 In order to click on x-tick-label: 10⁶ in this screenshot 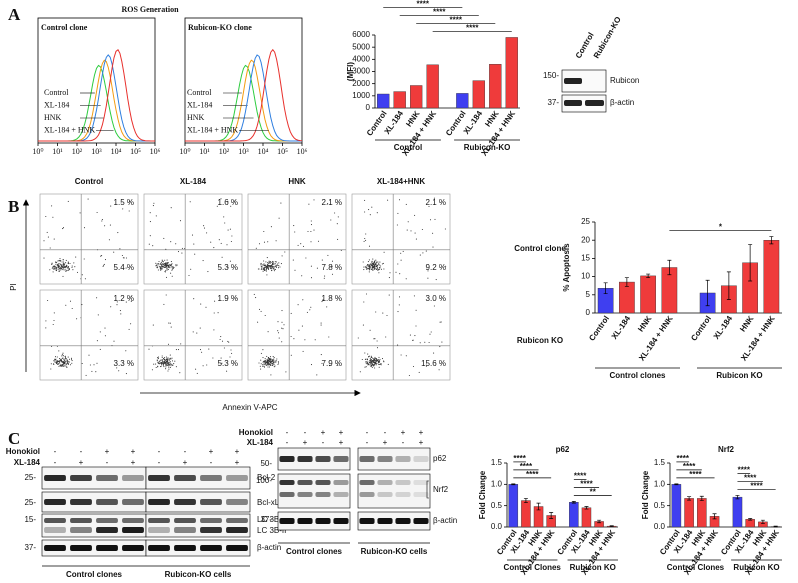, I will do `click(302, 151)`.